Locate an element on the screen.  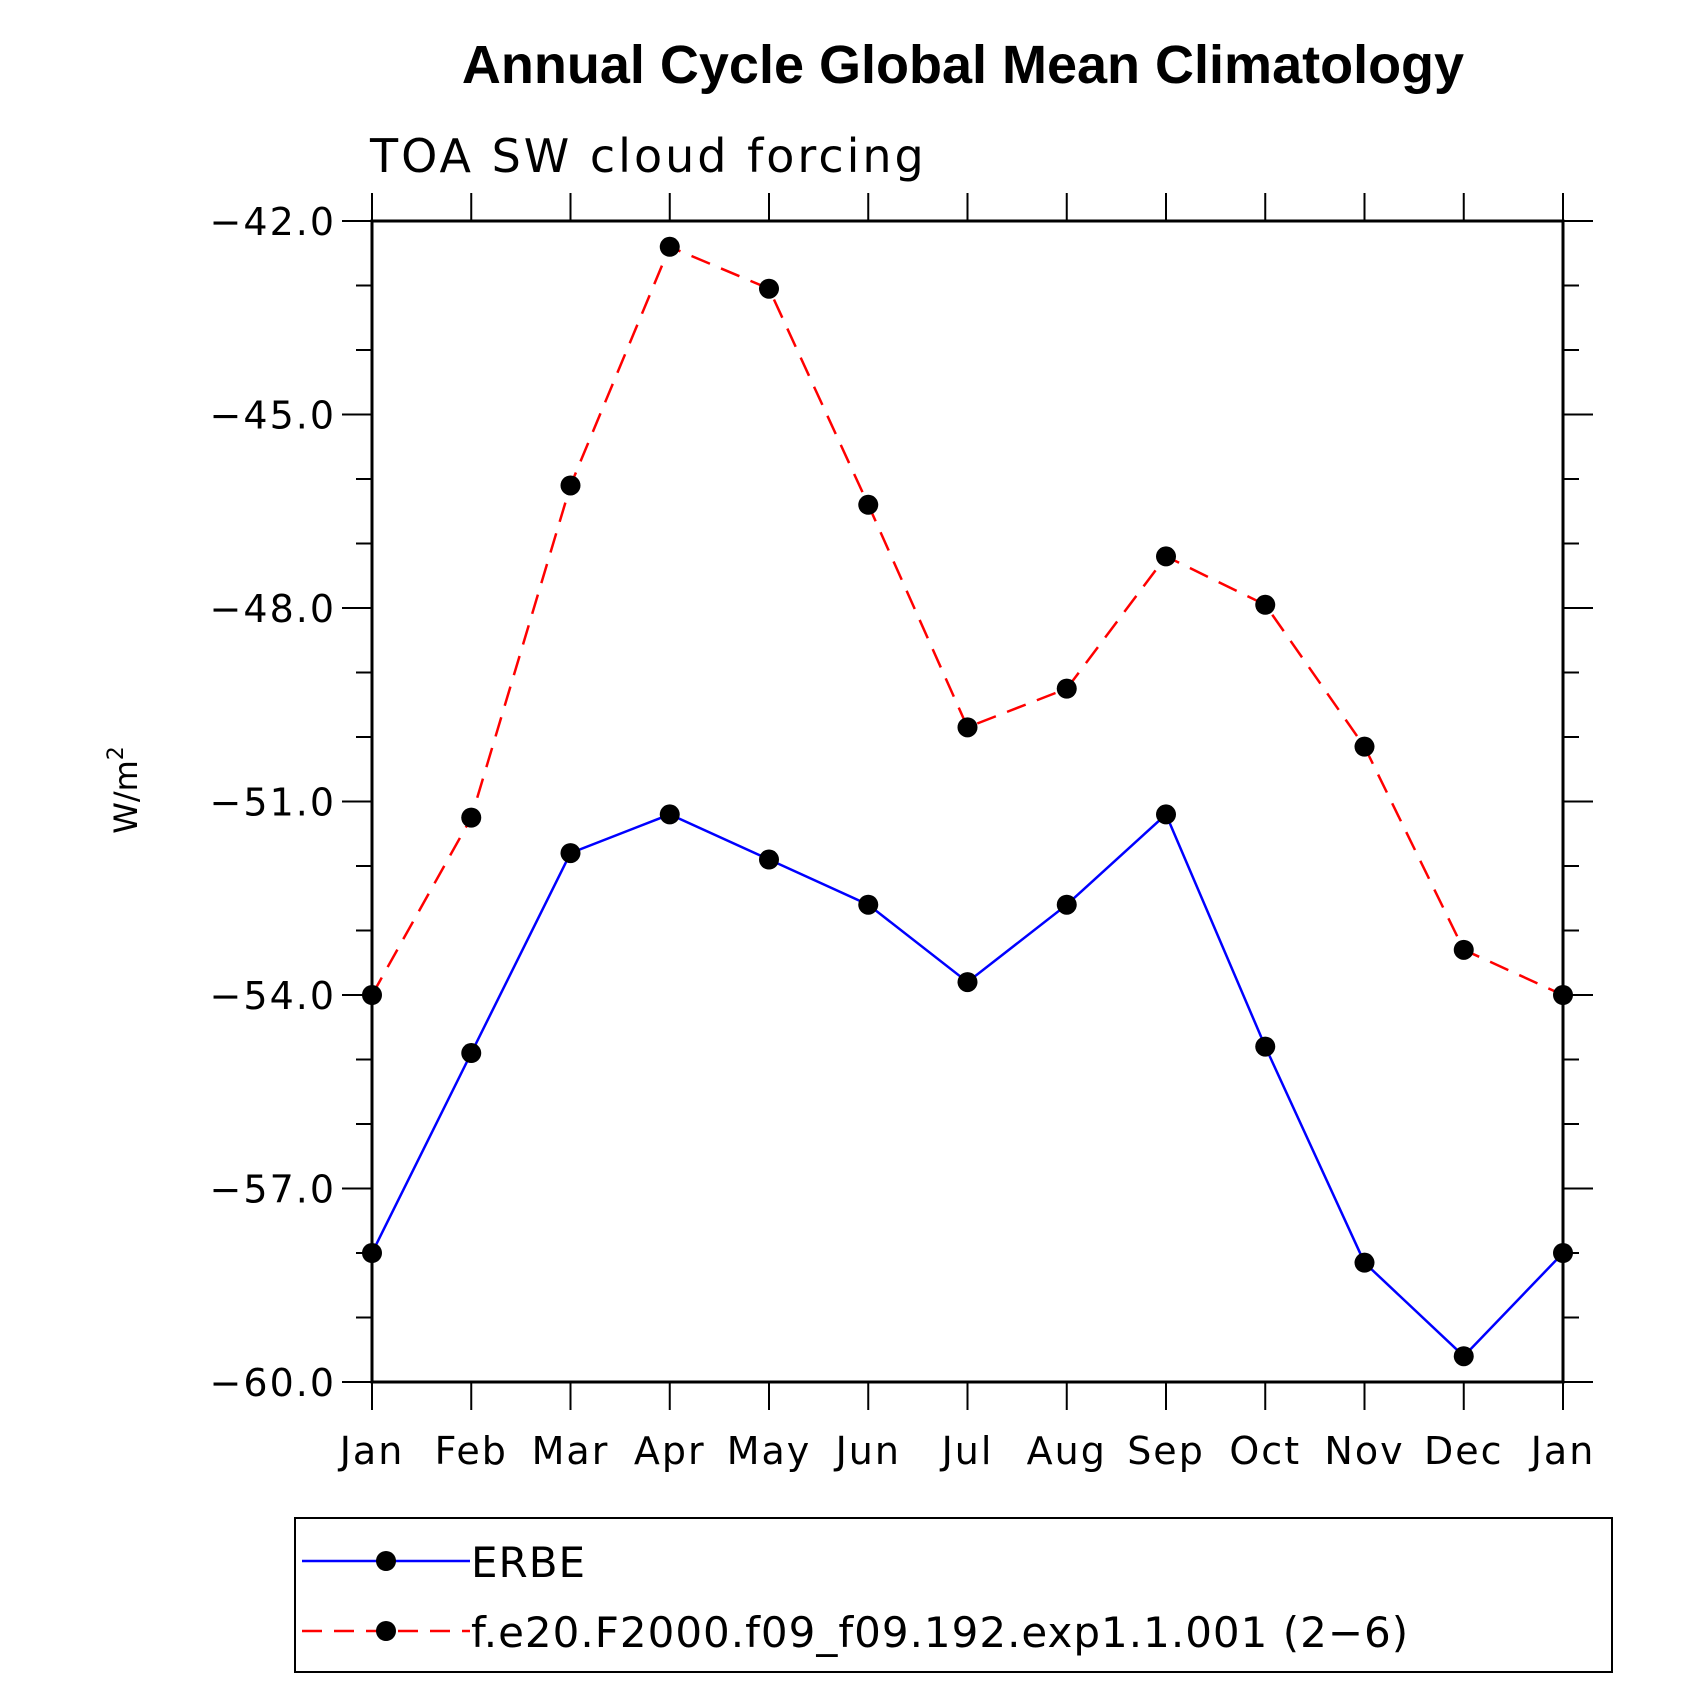
x-tick-label: Feb is located at coordinates (471, 1451).